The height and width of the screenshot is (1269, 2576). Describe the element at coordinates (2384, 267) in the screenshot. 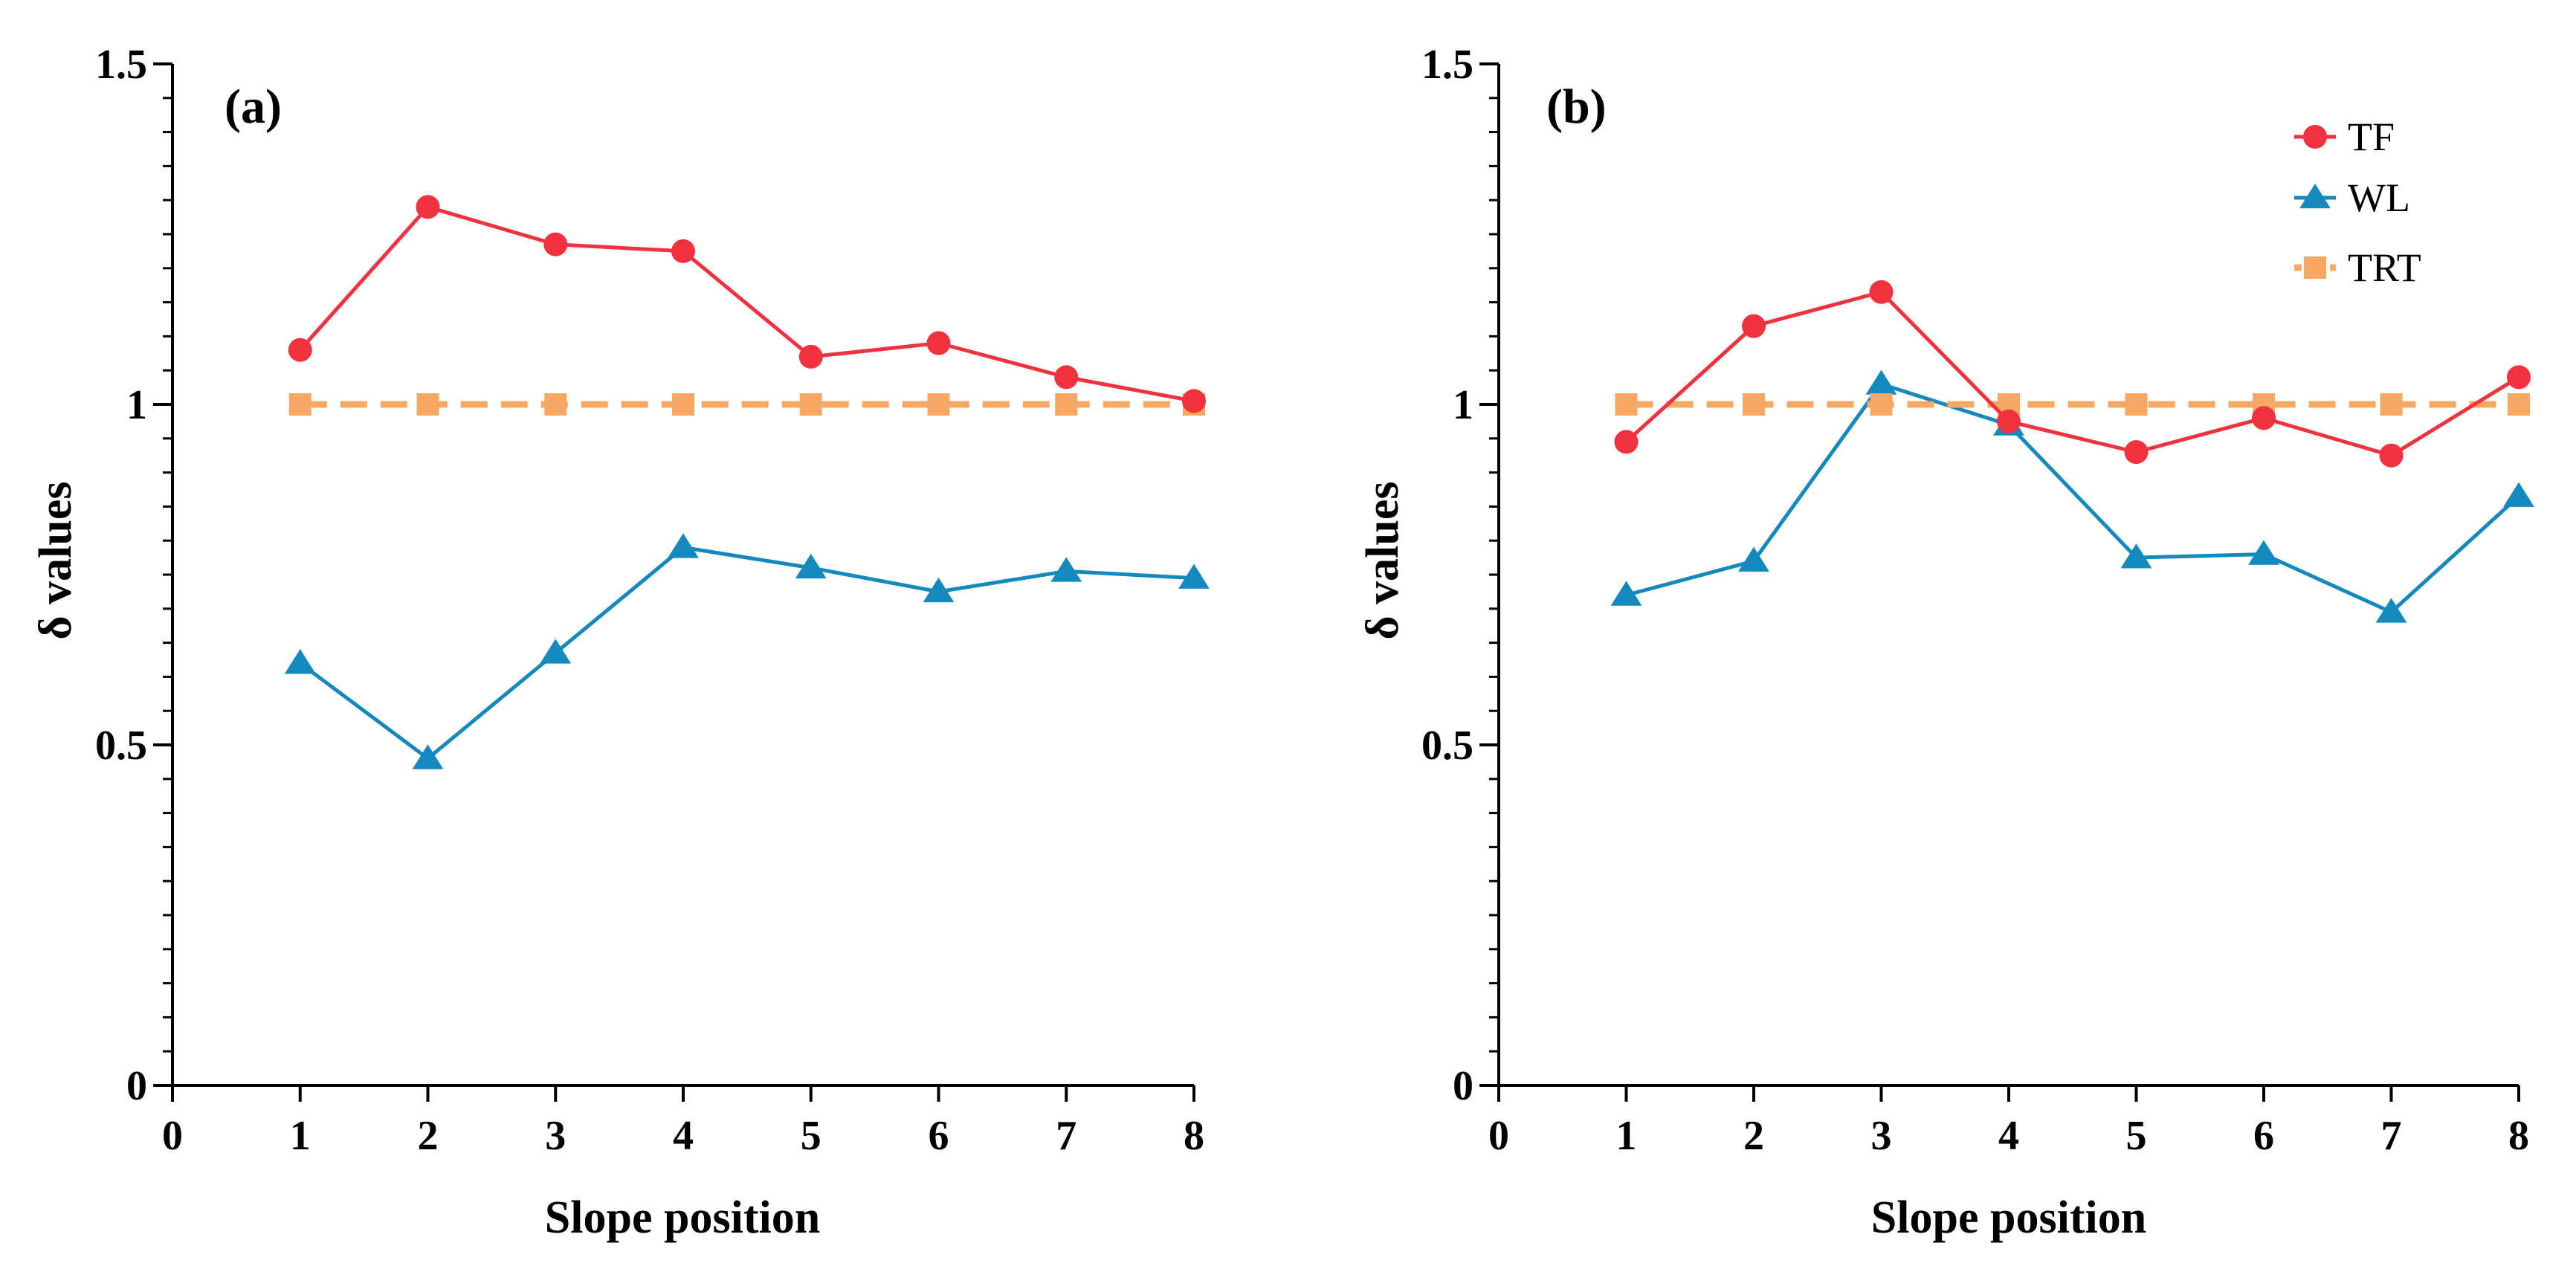

I see `legend-label: TRT` at that location.